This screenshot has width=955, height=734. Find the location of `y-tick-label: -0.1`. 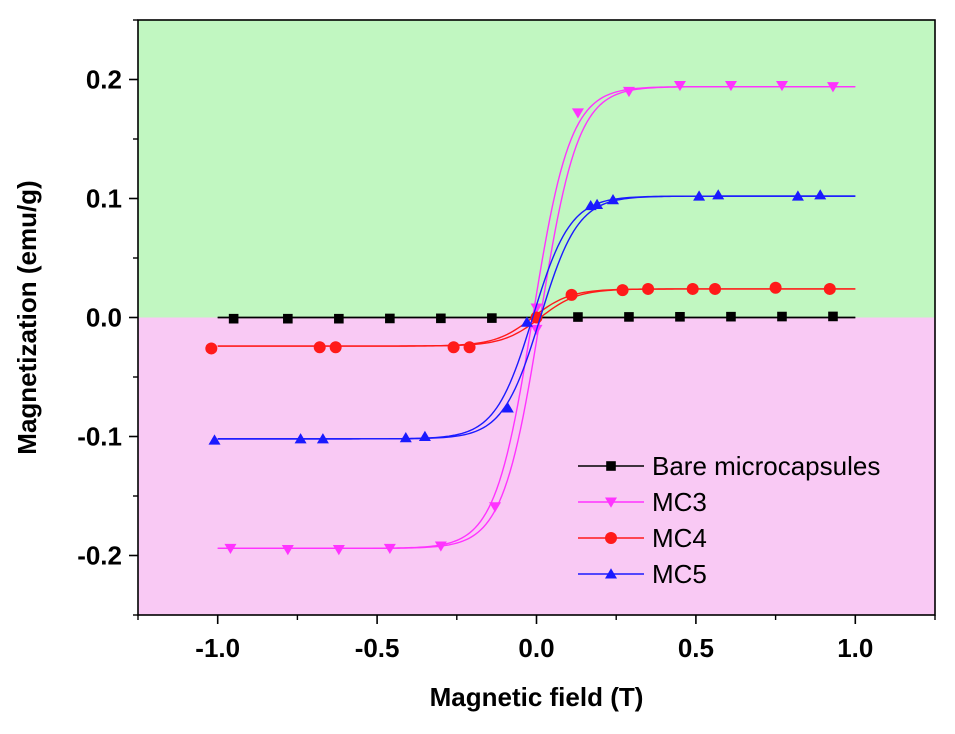

y-tick-label: -0.1 is located at coordinates (99, 437).